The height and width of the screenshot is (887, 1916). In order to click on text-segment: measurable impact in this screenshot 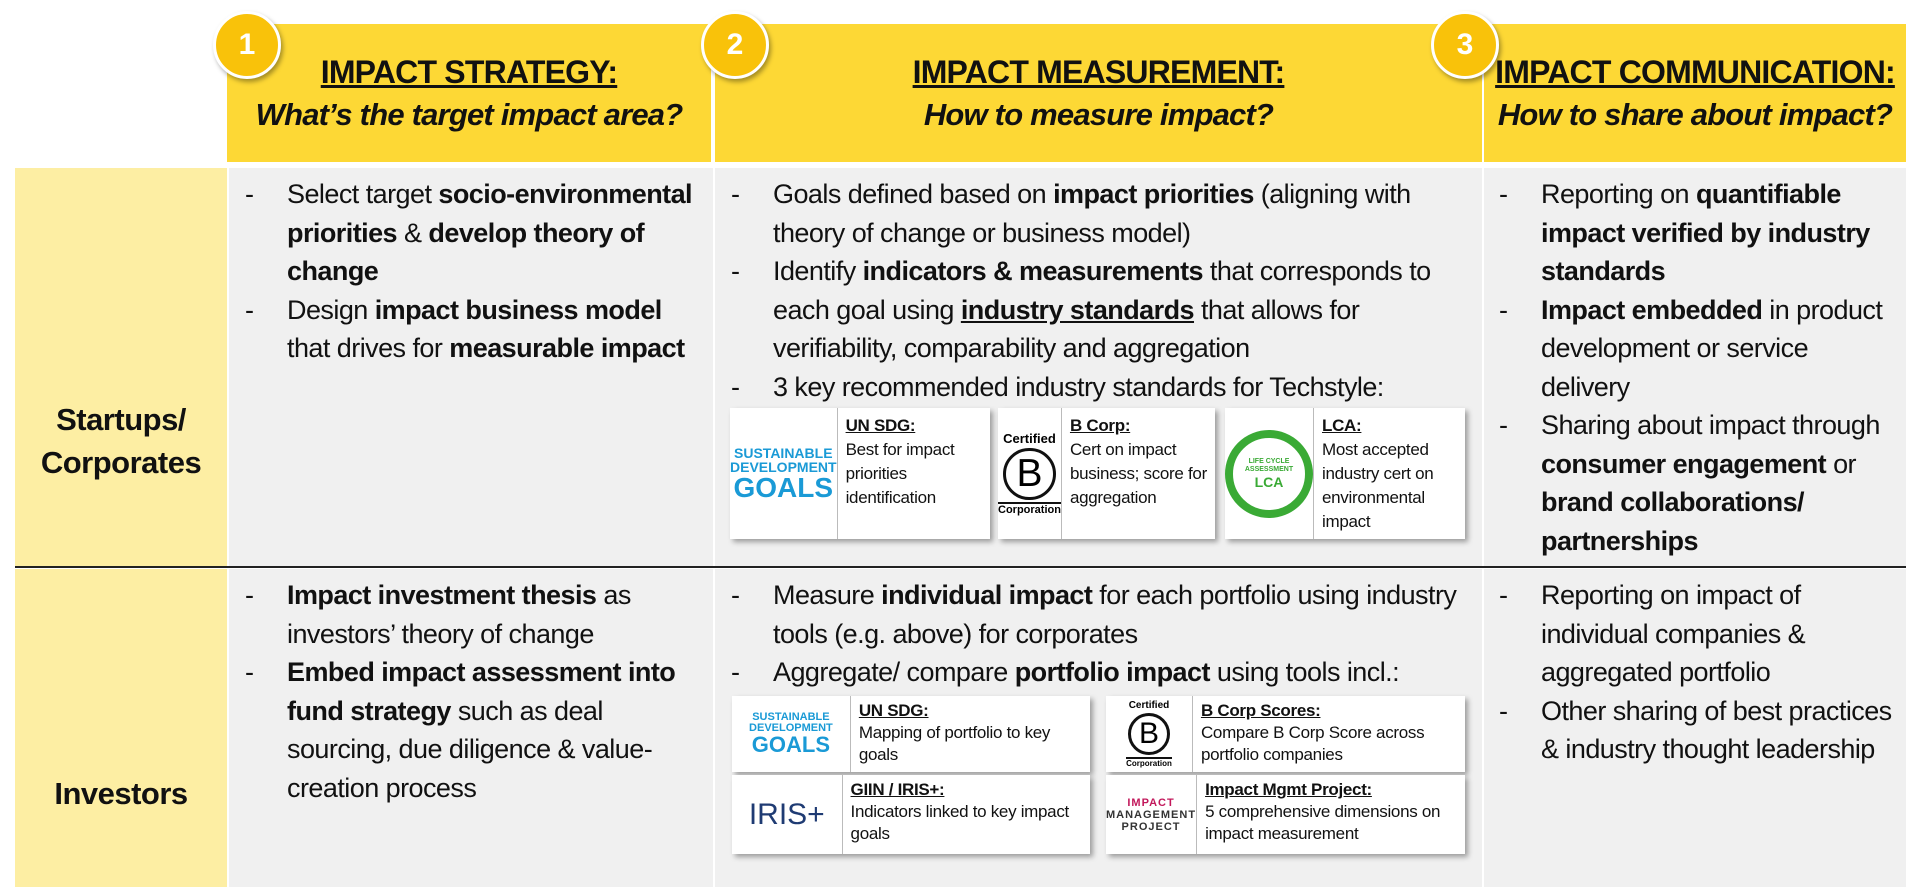, I will do `click(567, 348)`.